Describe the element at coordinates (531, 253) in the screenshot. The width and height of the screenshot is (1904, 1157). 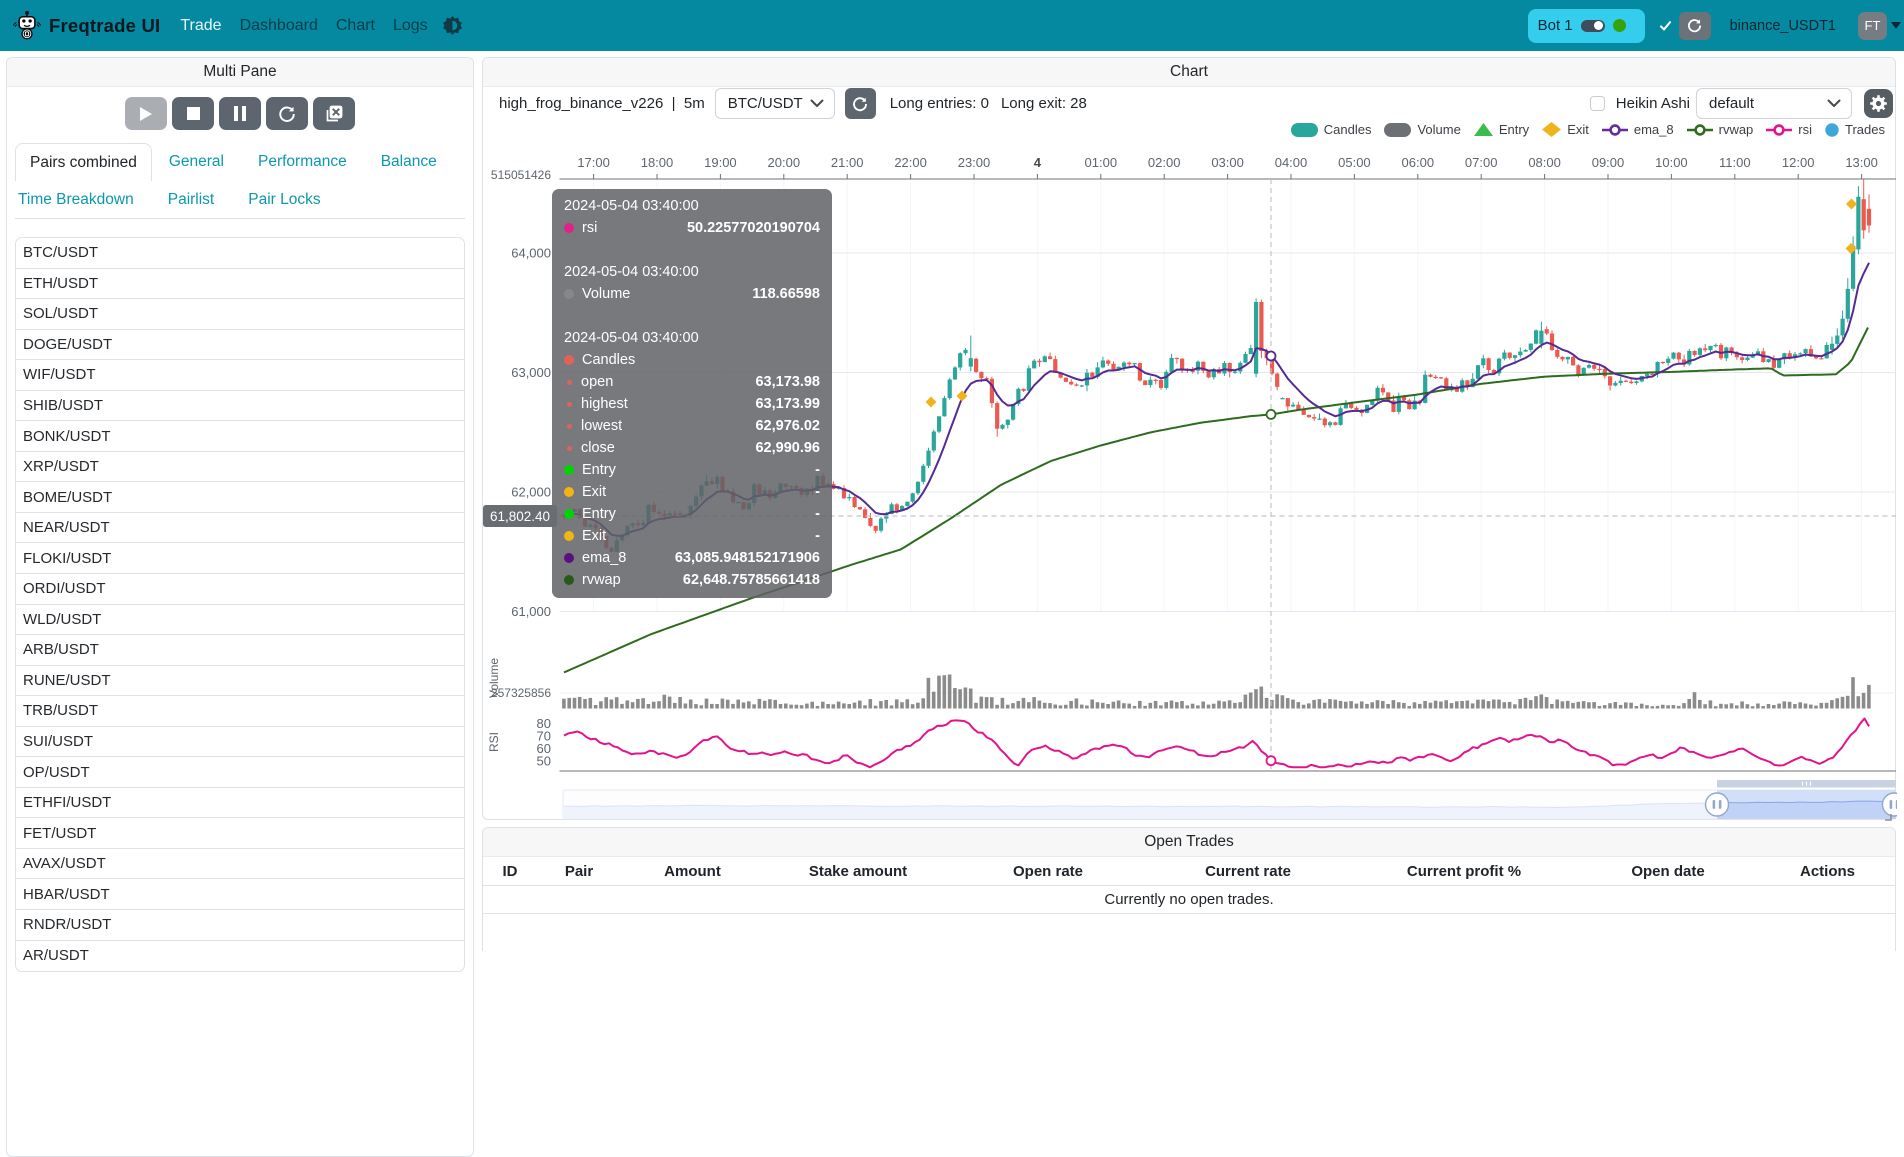
I see `svg-text: 64,000` at that location.